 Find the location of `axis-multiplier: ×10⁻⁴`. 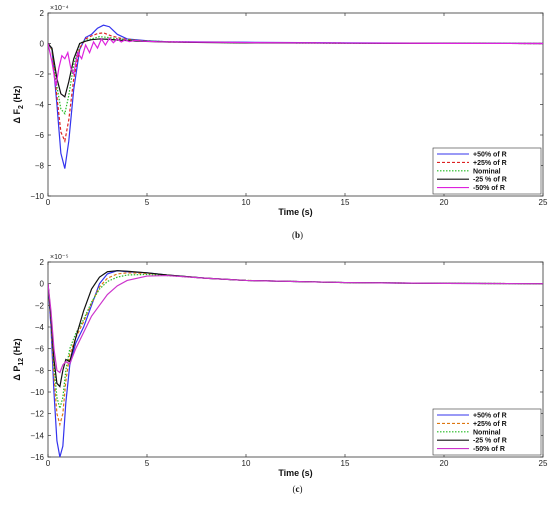

axis-multiplier: ×10⁻⁴ is located at coordinates (59, 8).